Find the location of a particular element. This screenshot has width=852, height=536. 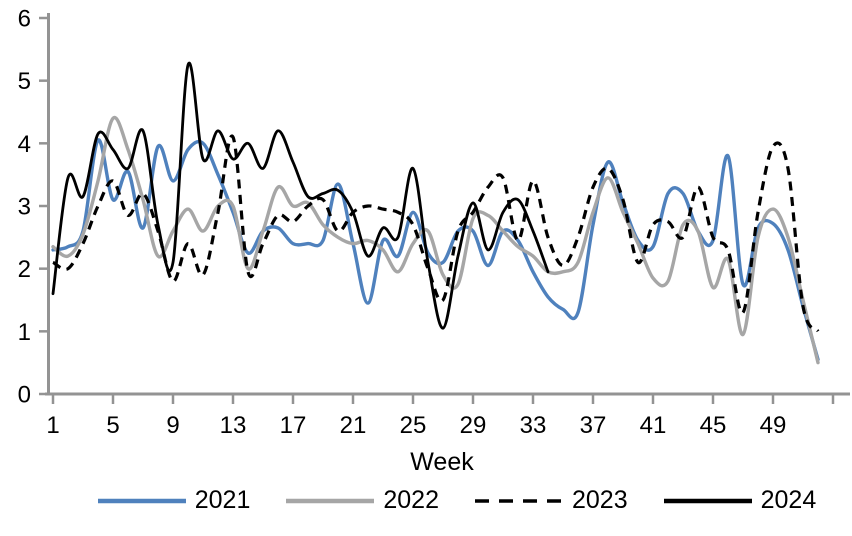

legend-label-2023: 2023 is located at coordinates (600, 500).